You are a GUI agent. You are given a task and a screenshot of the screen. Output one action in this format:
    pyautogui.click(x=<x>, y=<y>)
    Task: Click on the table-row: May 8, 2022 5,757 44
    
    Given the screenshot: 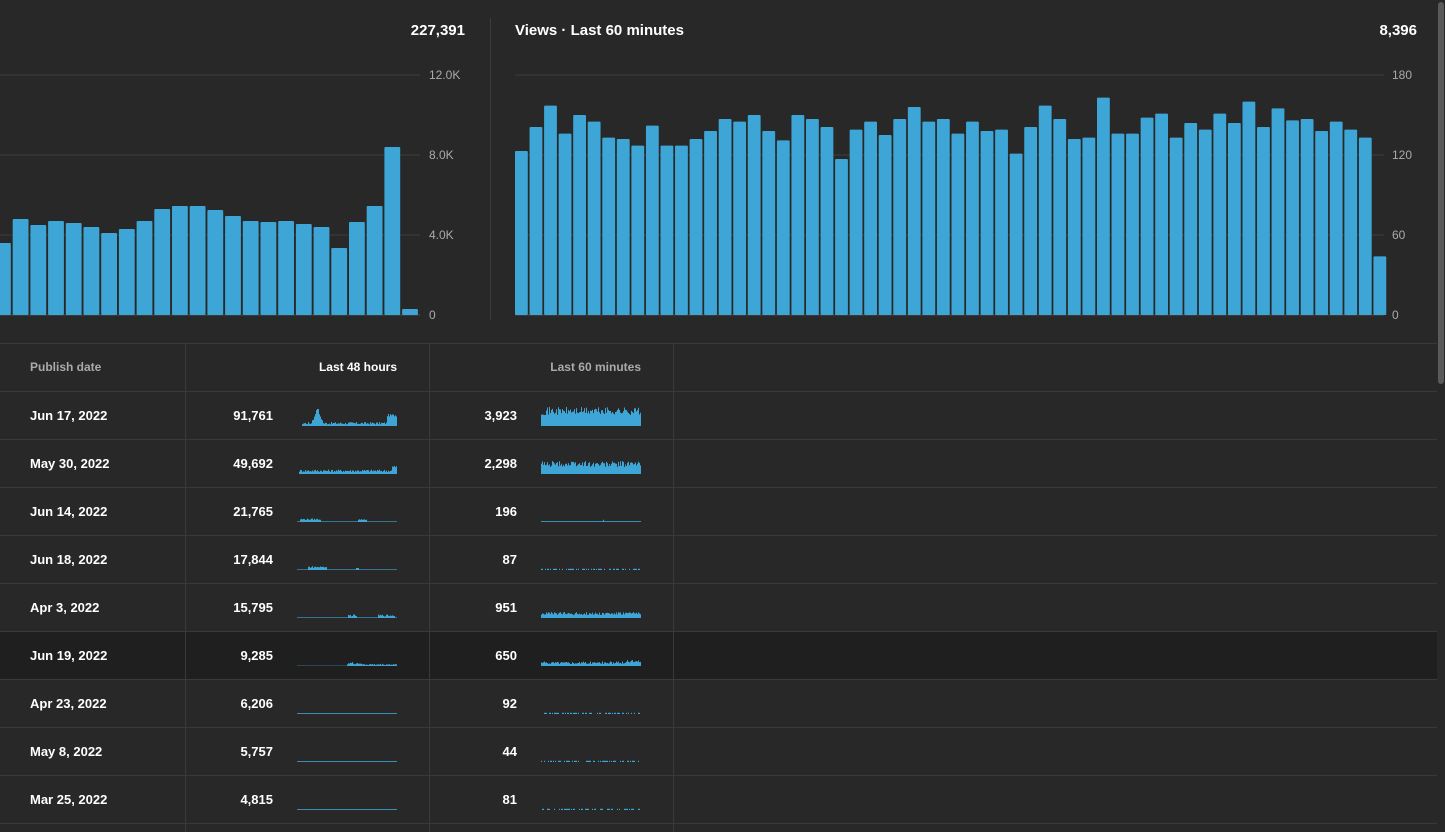 What is the action you would take?
    pyautogui.click(x=718, y=752)
    